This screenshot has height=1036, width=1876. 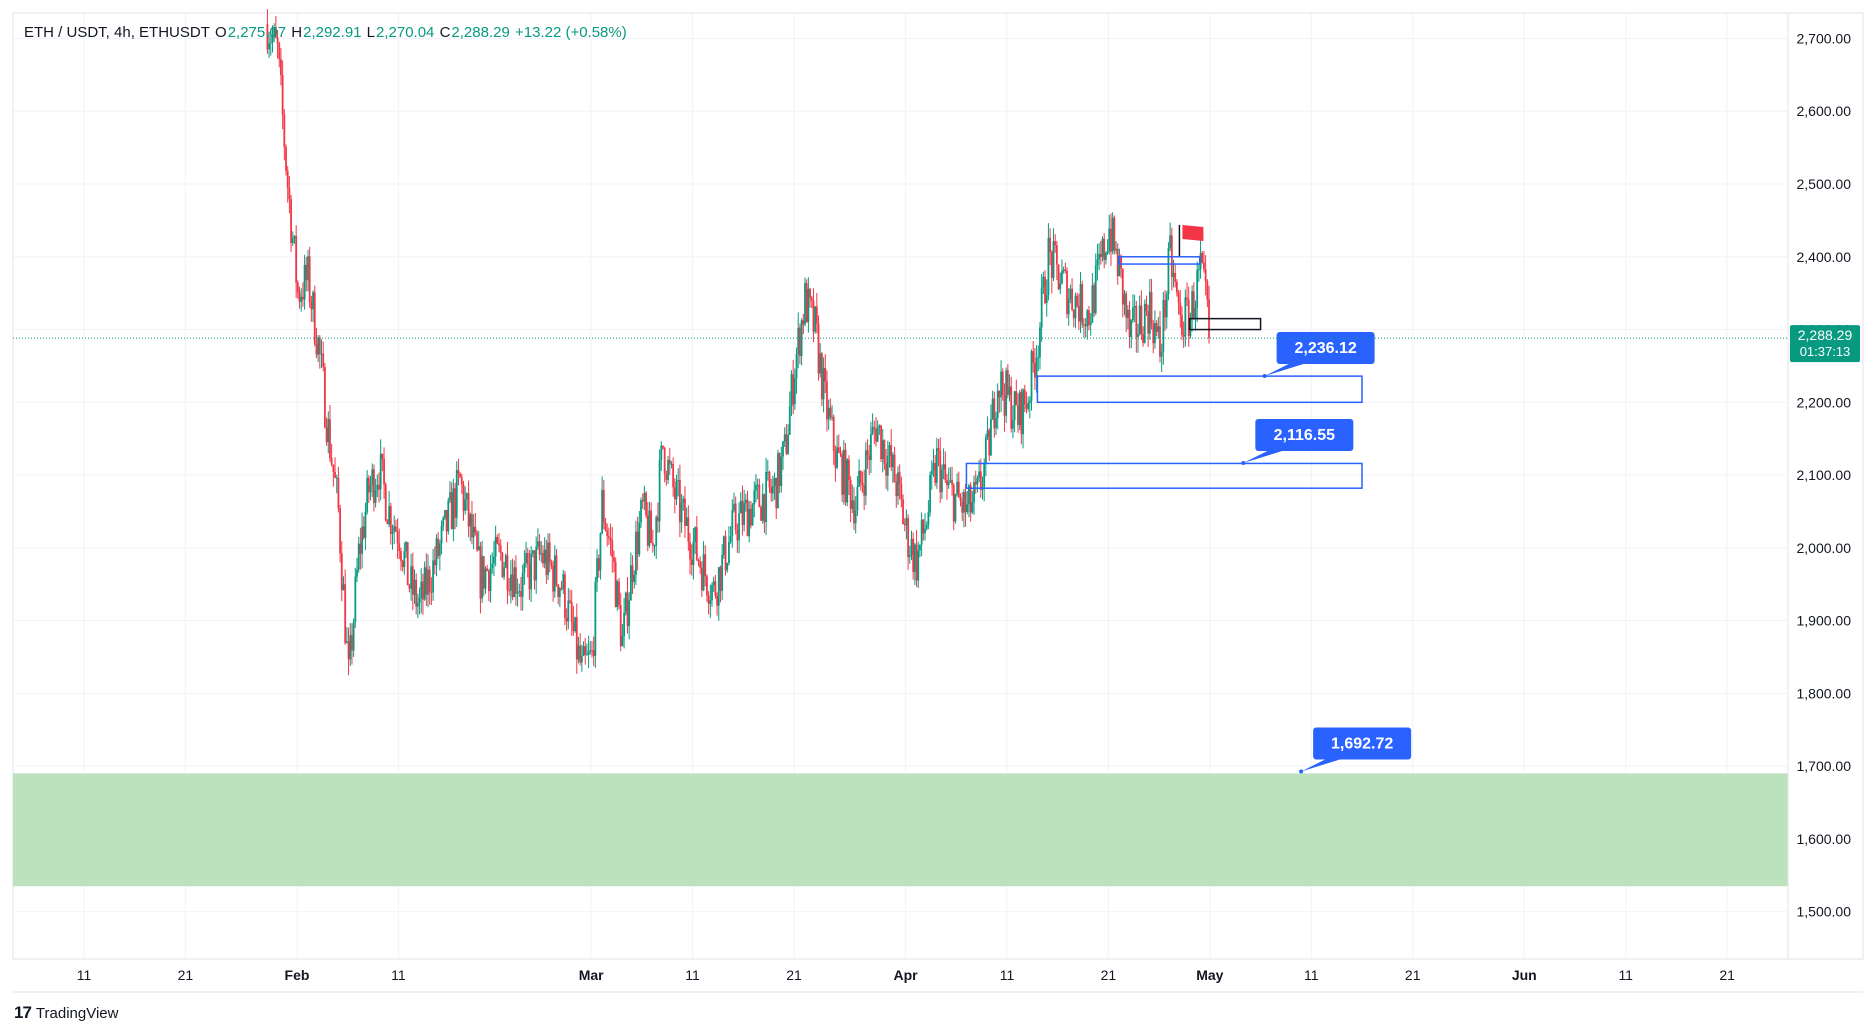 I want to click on x-axis: 11 21 Feb 11 Mar 11 21 Apr 11 21 May 11 21 Jun 11 21, so click(x=938, y=975).